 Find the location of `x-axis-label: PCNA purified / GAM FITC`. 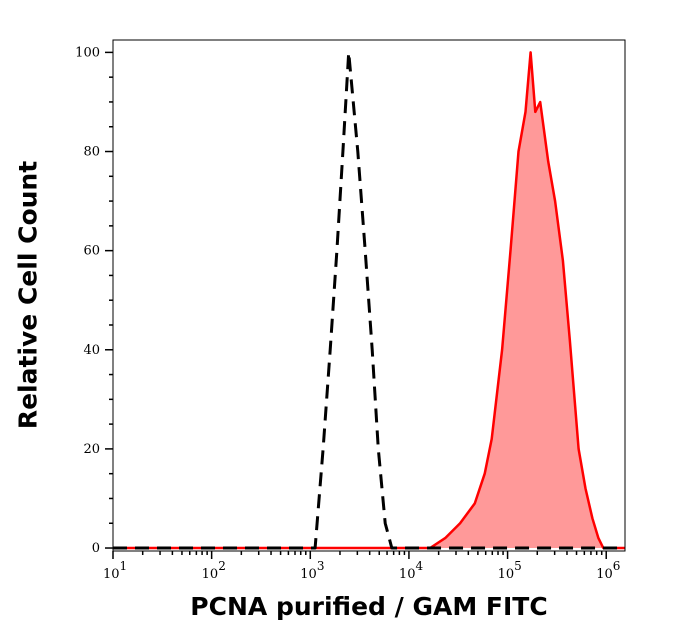

x-axis-label: PCNA purified / GAM FITC is located at coordinates (369, 606).